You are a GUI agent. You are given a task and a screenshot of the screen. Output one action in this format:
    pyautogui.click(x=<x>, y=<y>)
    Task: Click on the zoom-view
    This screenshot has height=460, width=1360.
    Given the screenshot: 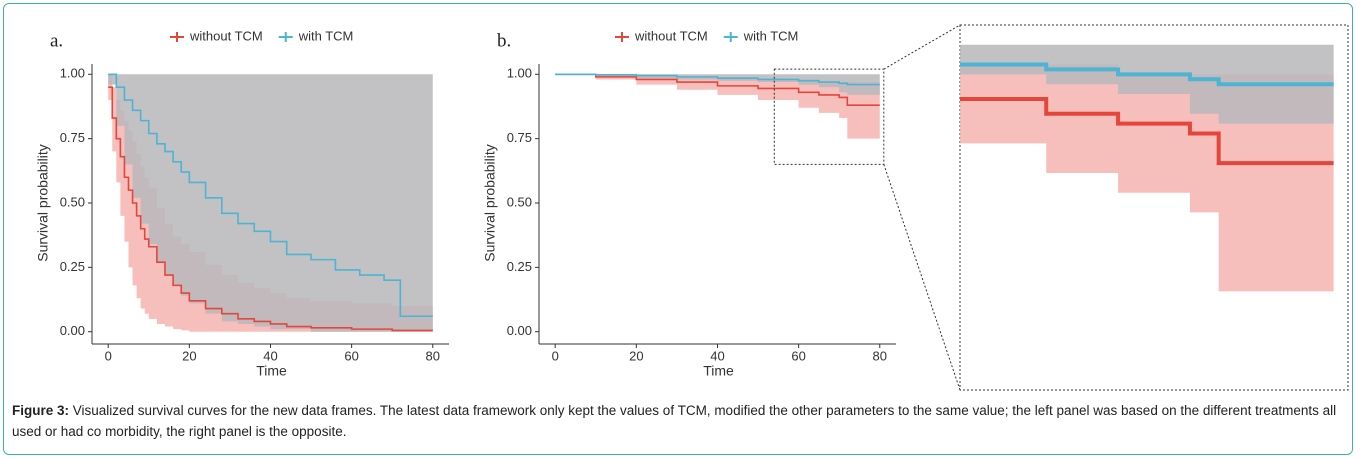 What is the action you would take?
    pyautogui.click(x=1147, y=168)
    